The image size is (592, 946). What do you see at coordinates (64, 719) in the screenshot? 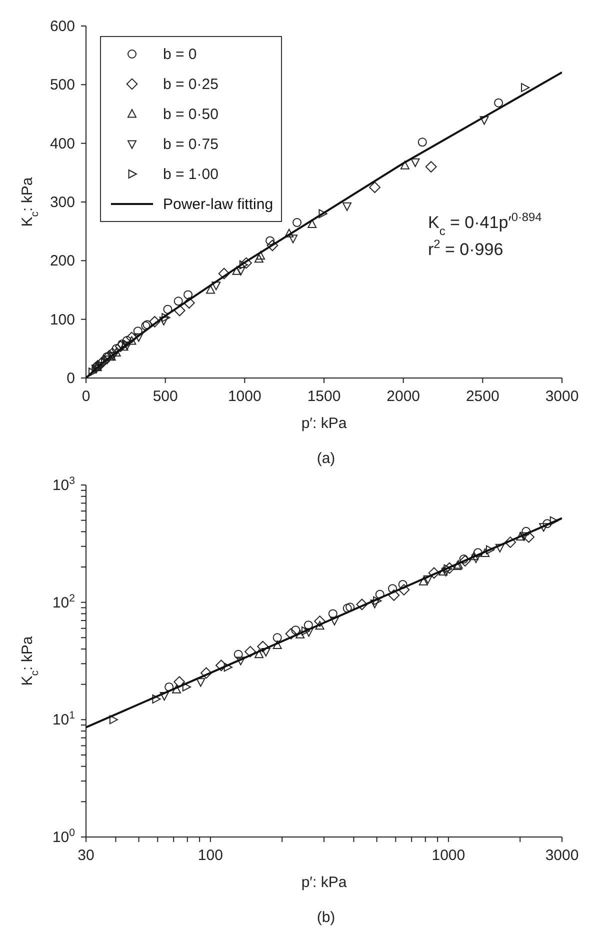
I see `y-tick-label: 10$^{1}$` at bounding box center [64, 719].